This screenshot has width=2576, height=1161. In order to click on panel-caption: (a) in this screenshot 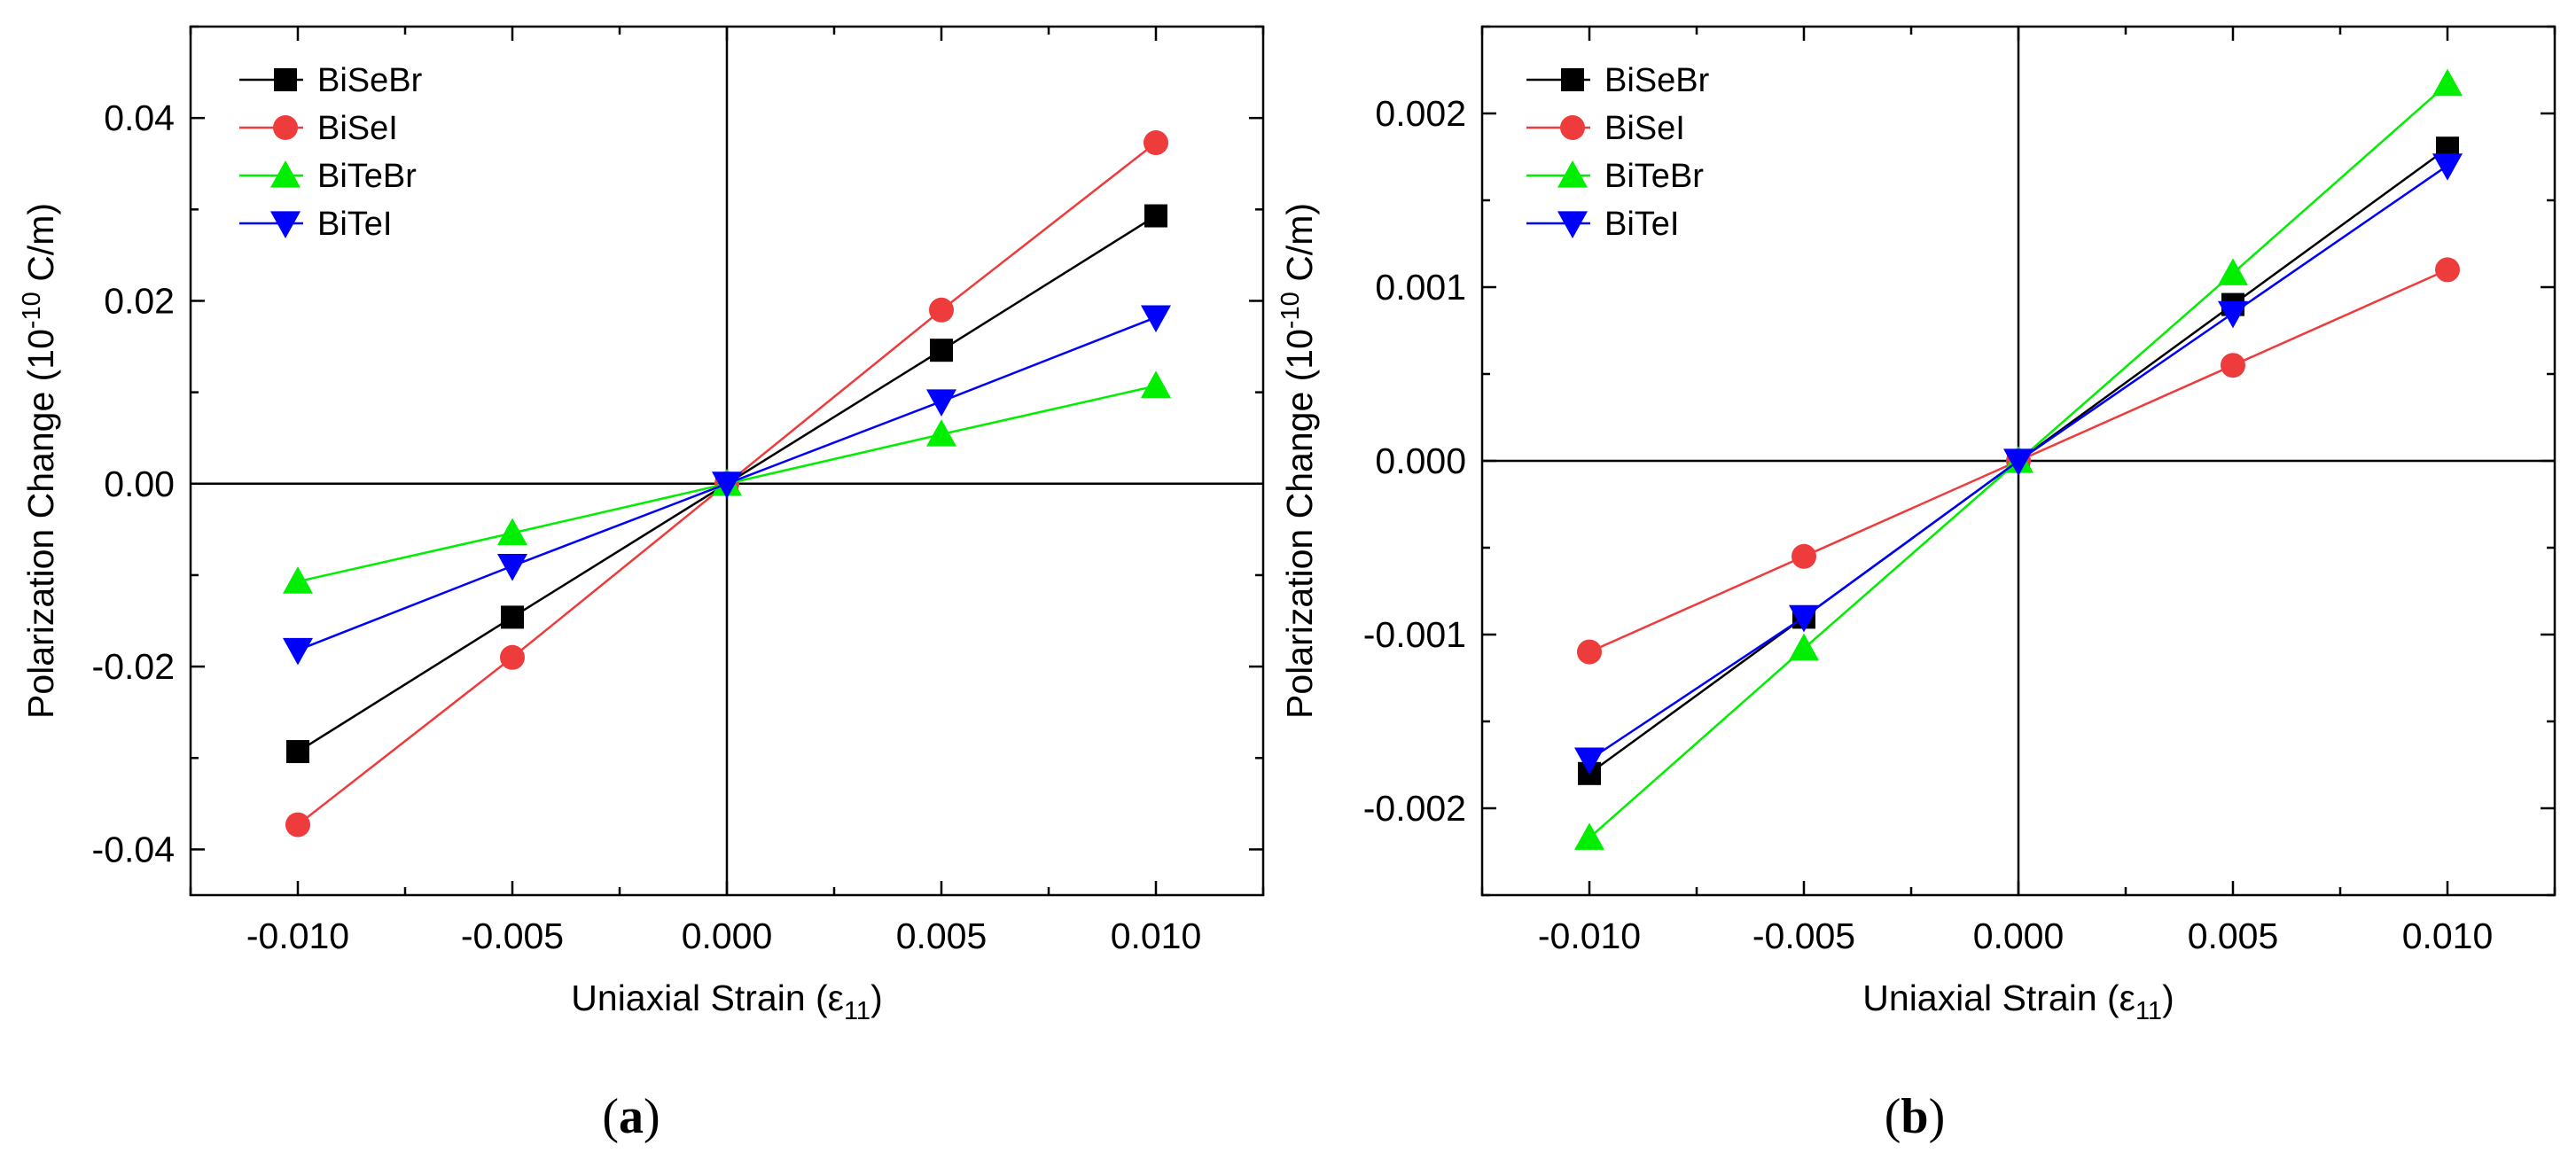, I will do `click(631, 1116)`.